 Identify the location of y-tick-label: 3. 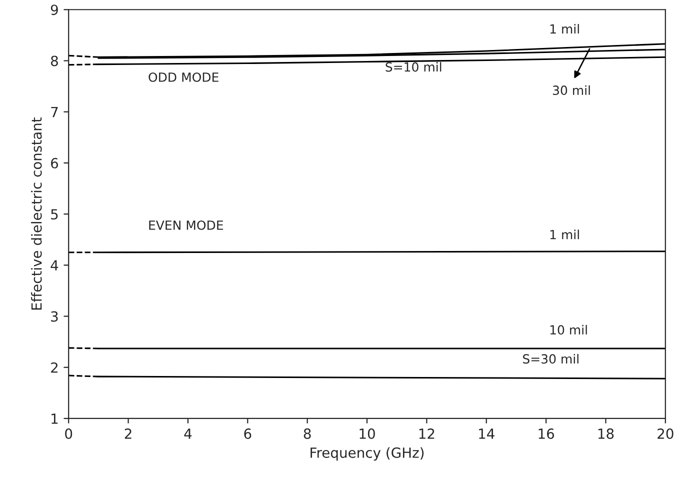
(54, 316).